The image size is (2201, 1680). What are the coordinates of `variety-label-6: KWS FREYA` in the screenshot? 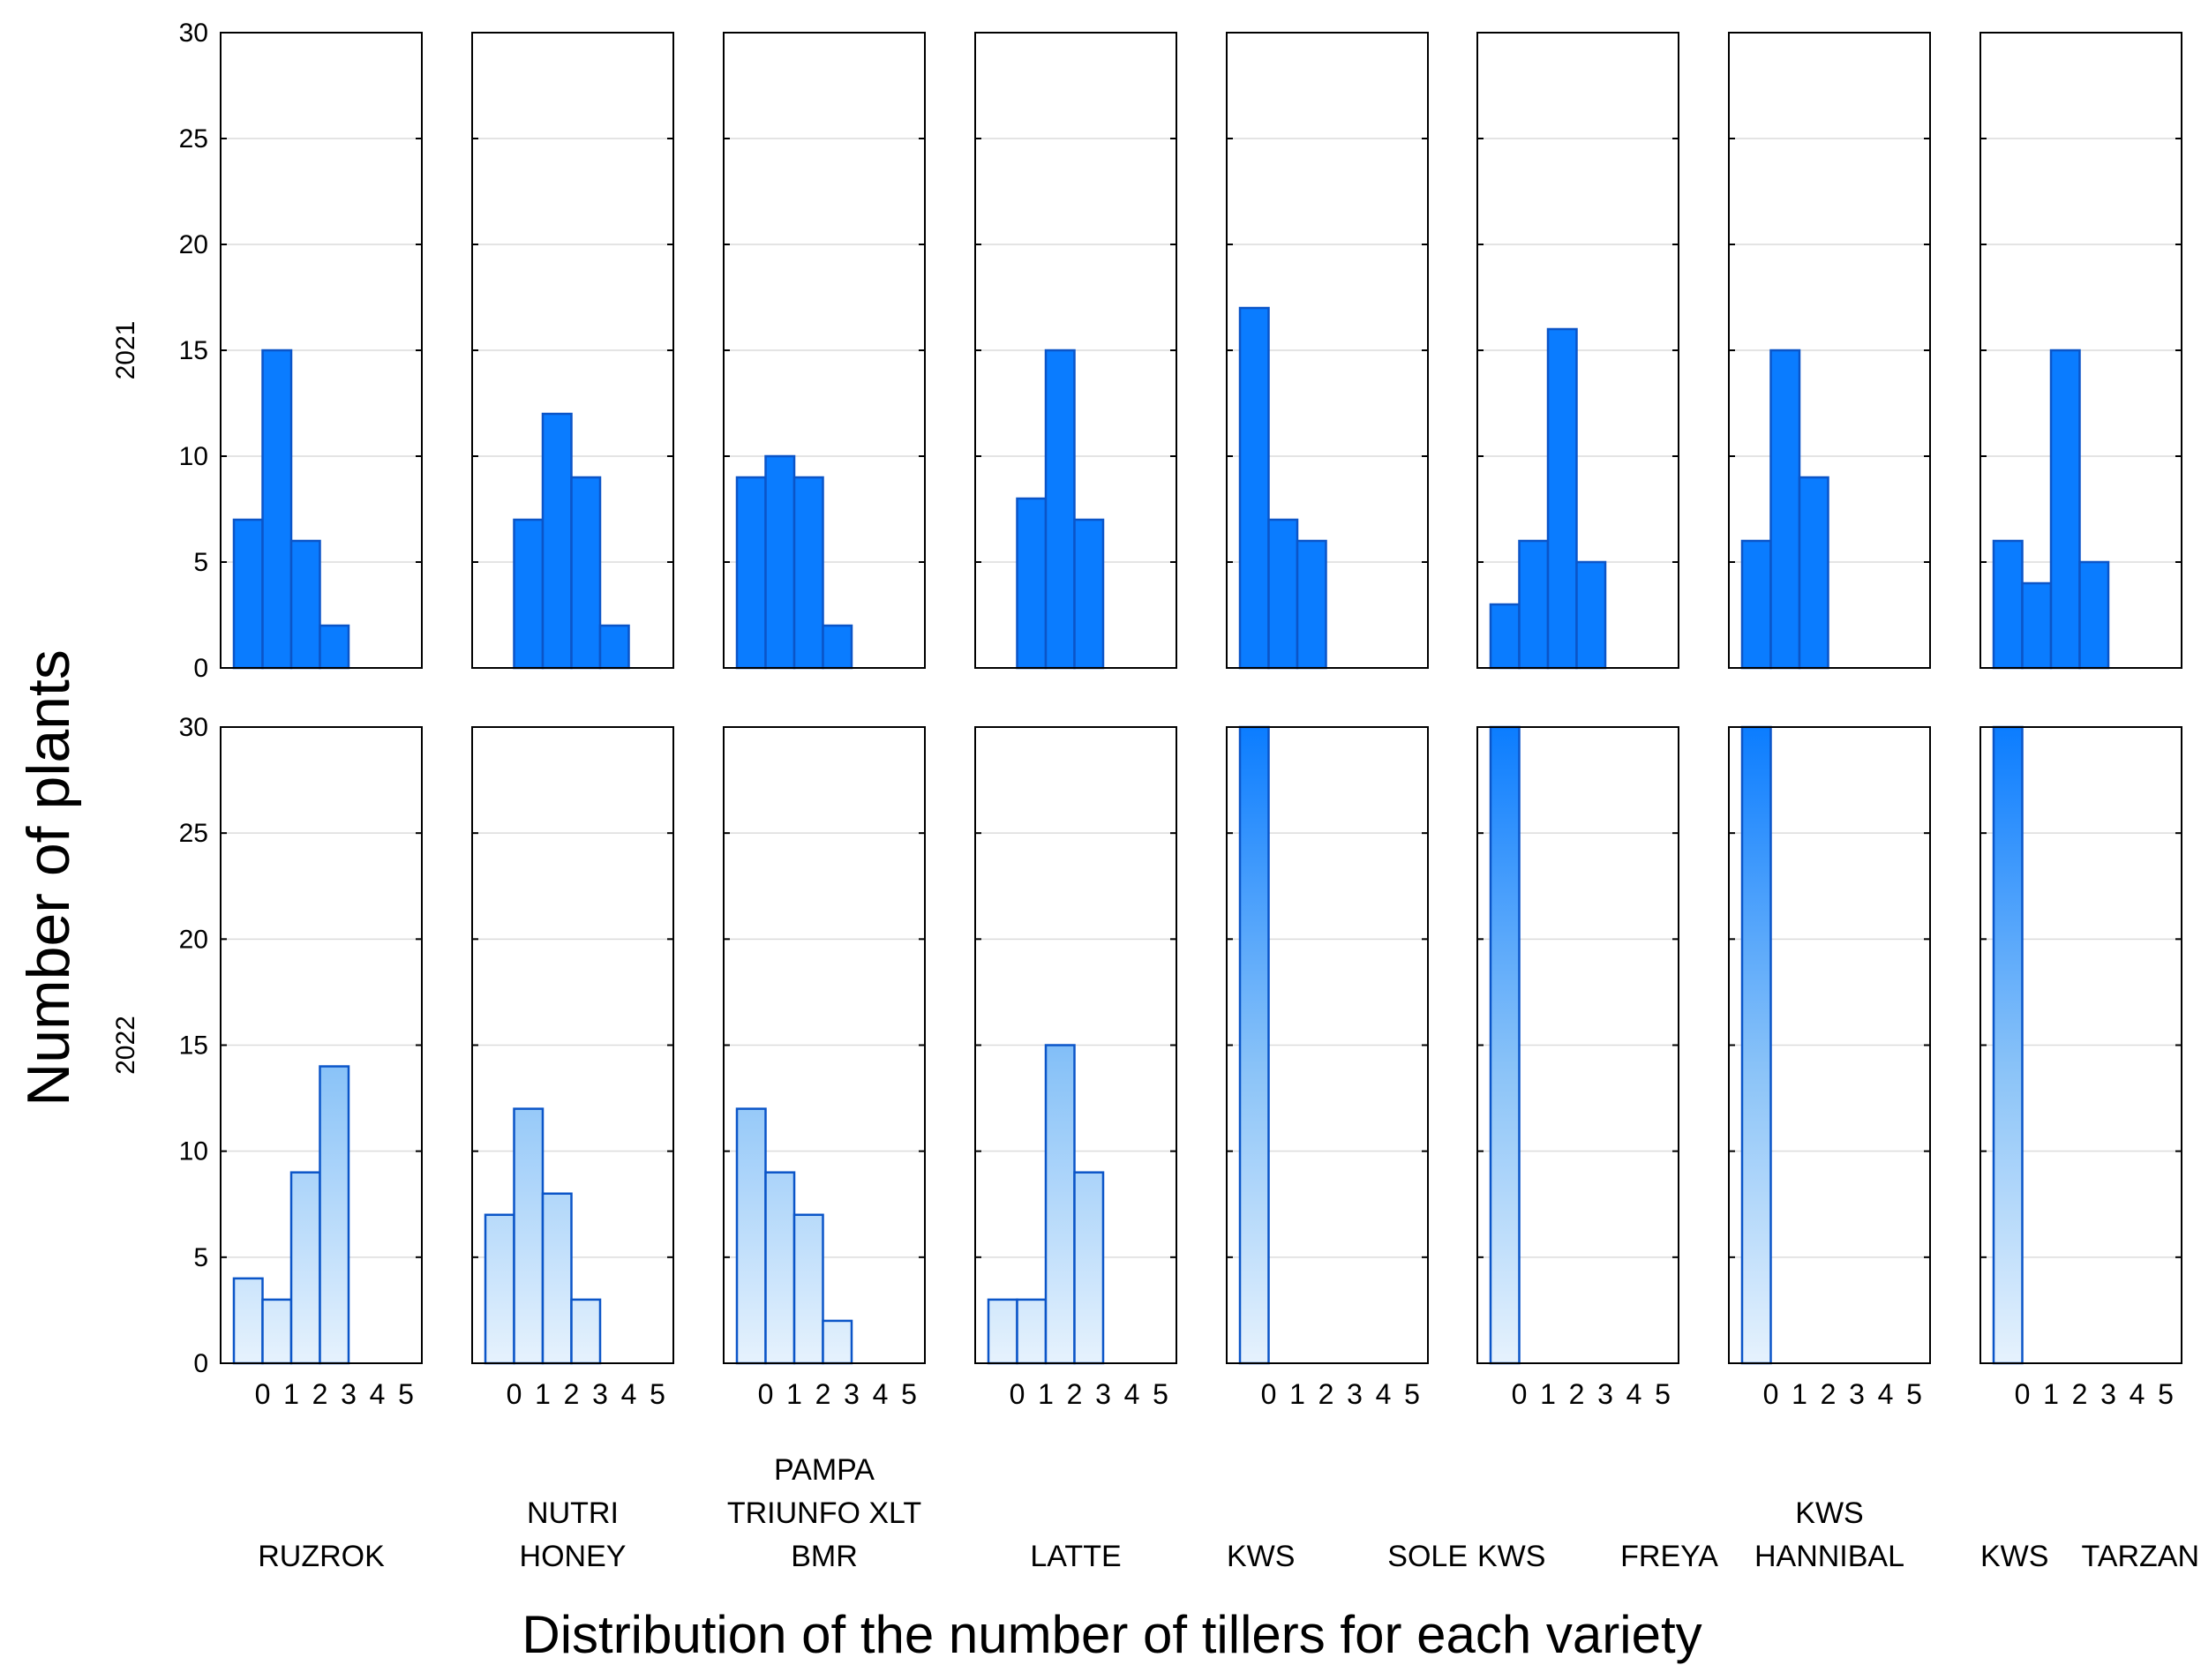 It's located at (1597, 1556).